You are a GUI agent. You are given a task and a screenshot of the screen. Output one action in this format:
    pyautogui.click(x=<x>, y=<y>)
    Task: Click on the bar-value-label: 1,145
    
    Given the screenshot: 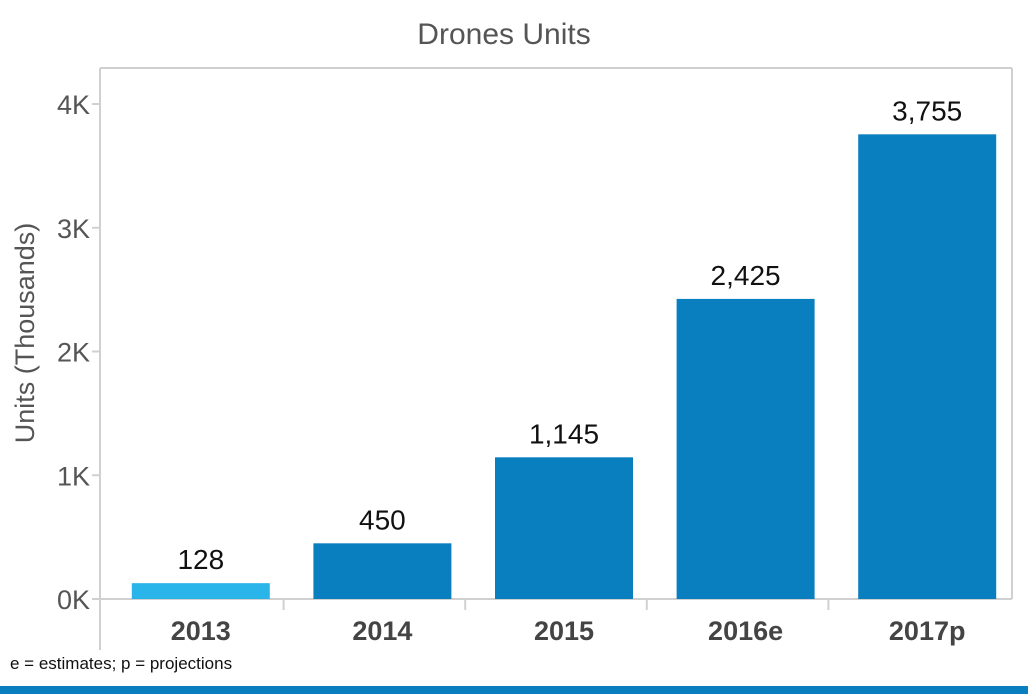 What is the action you would take?
    pyautogui.click(x=564, y=433)
    